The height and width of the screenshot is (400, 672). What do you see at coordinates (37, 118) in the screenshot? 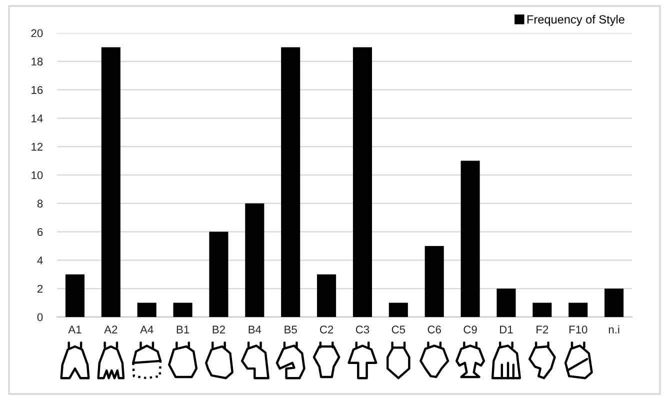
I see `y-tick-label: 14` at bounding box center [37, 118].